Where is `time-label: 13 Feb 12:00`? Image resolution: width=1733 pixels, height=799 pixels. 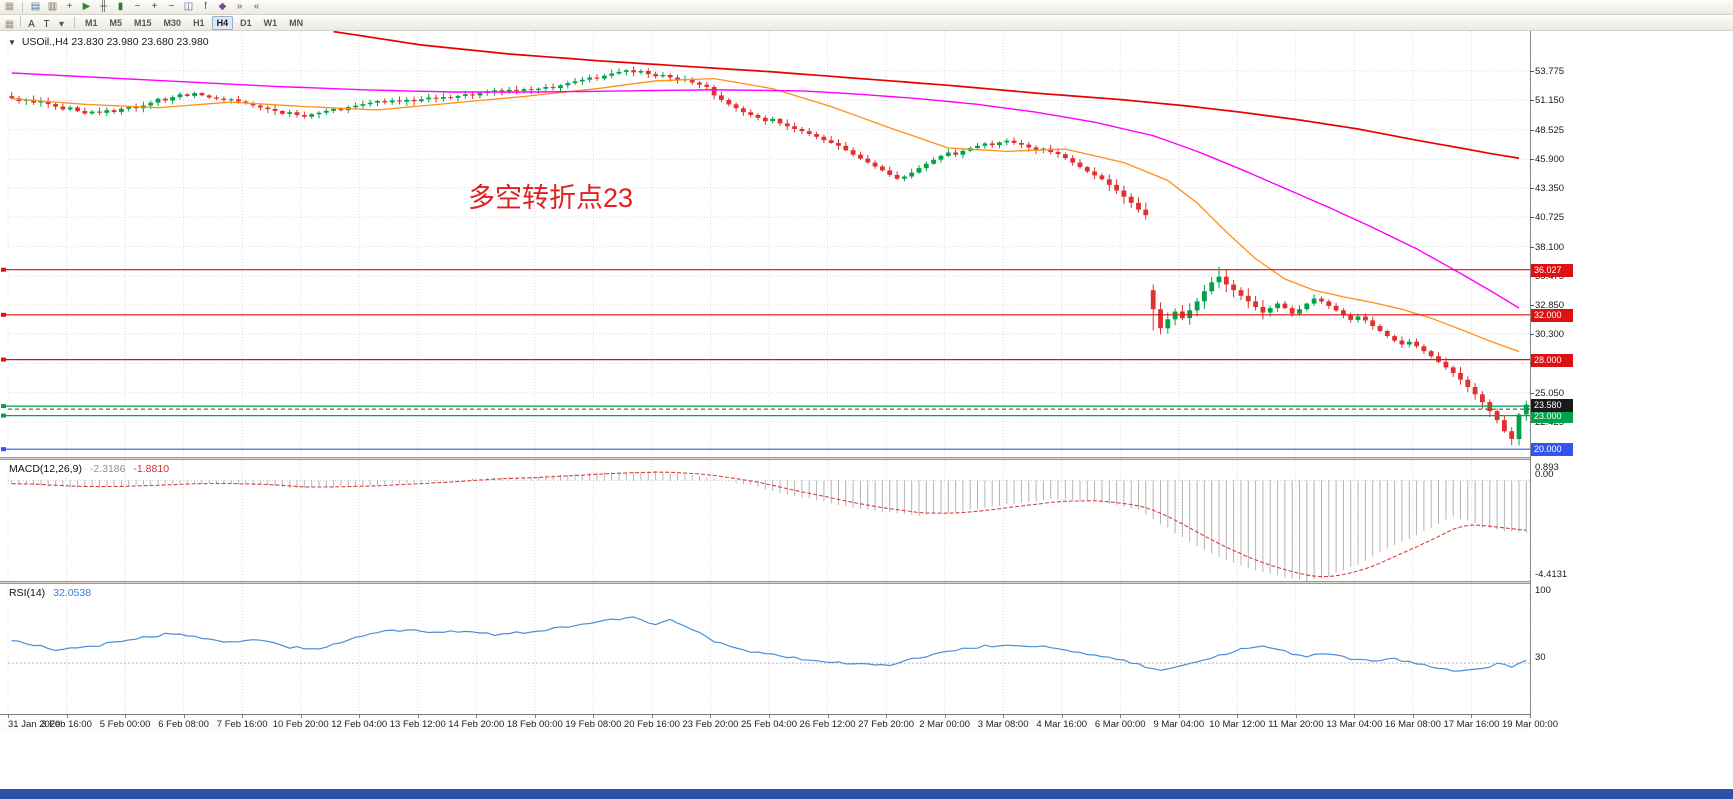 time-label: 13 Feb 12:00 is located at coordinates (417, 724).